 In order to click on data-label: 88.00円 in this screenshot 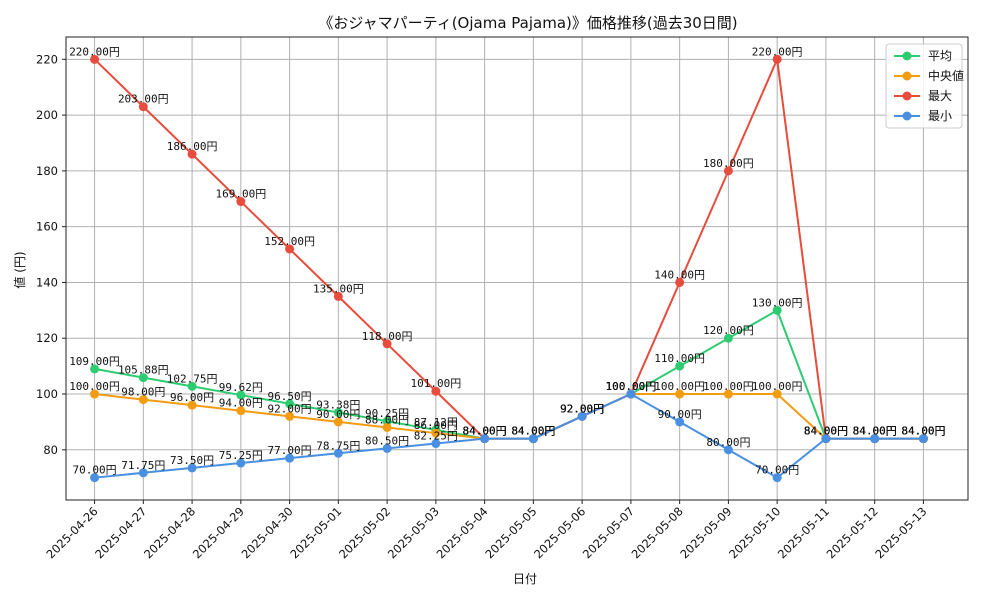, I will do `click(387, 419)`.